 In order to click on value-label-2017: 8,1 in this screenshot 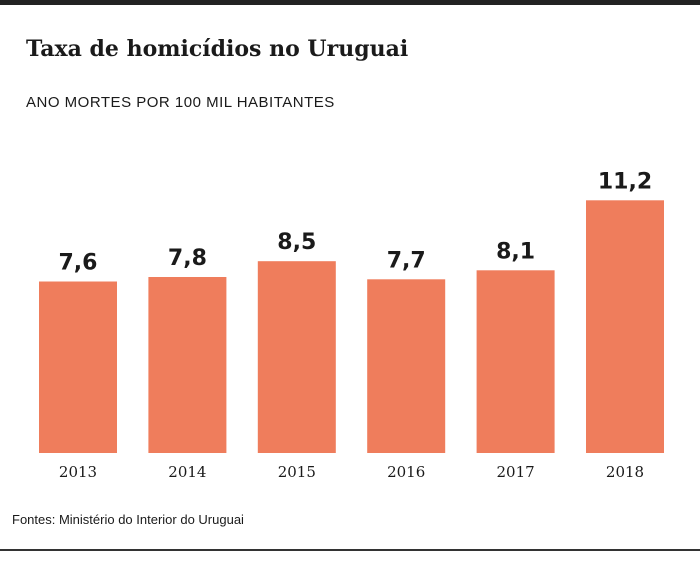, I will do `click(515, 251)`.